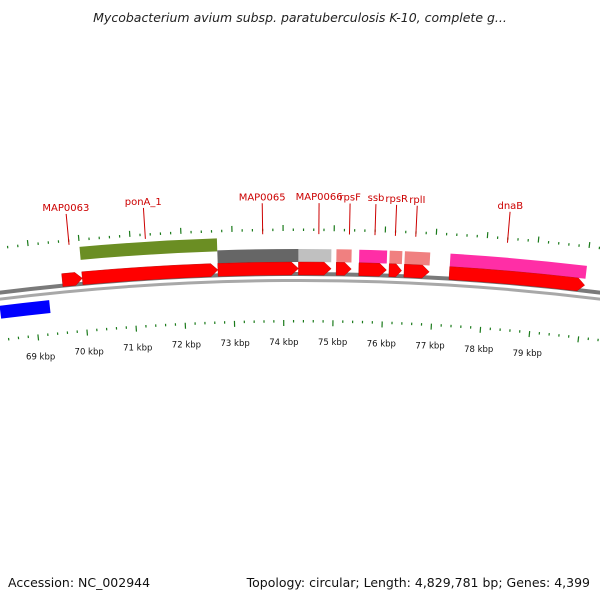 The width and height of the screenshot is (600, 600). Describe the element at coordinates (65, 208) in the screenshot. I see `gene-label-map0063: MAP0063` at that location.